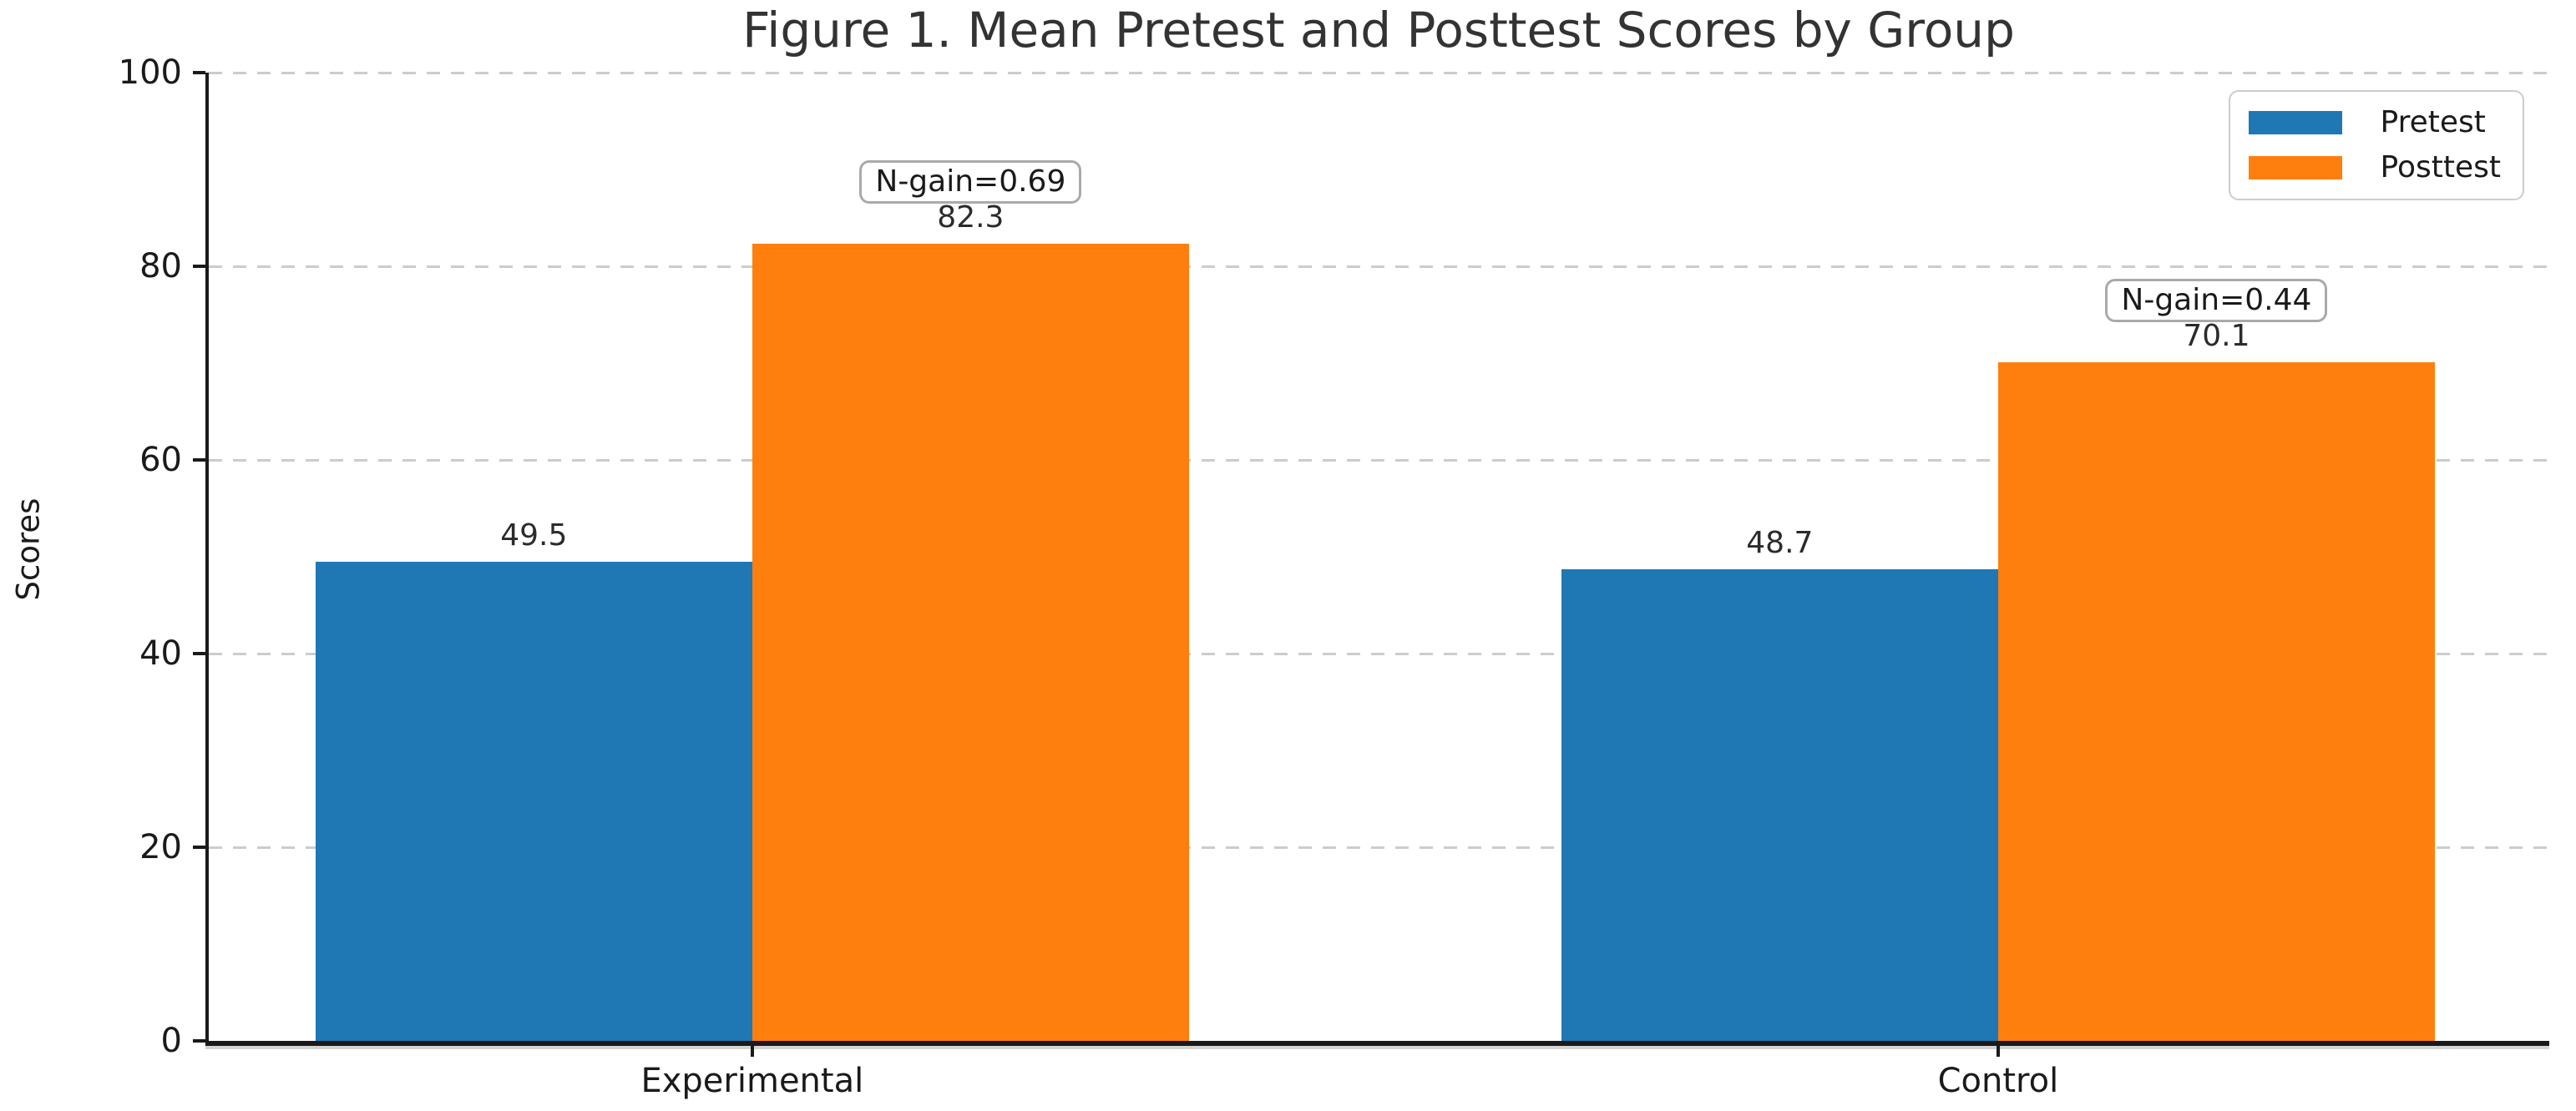 This screenshot has height=1111, width=2576. Describe the element at coordinates (2216, 335) in the screenshot. I see `bar-value-label-posttest-control: 70.1` at that location.